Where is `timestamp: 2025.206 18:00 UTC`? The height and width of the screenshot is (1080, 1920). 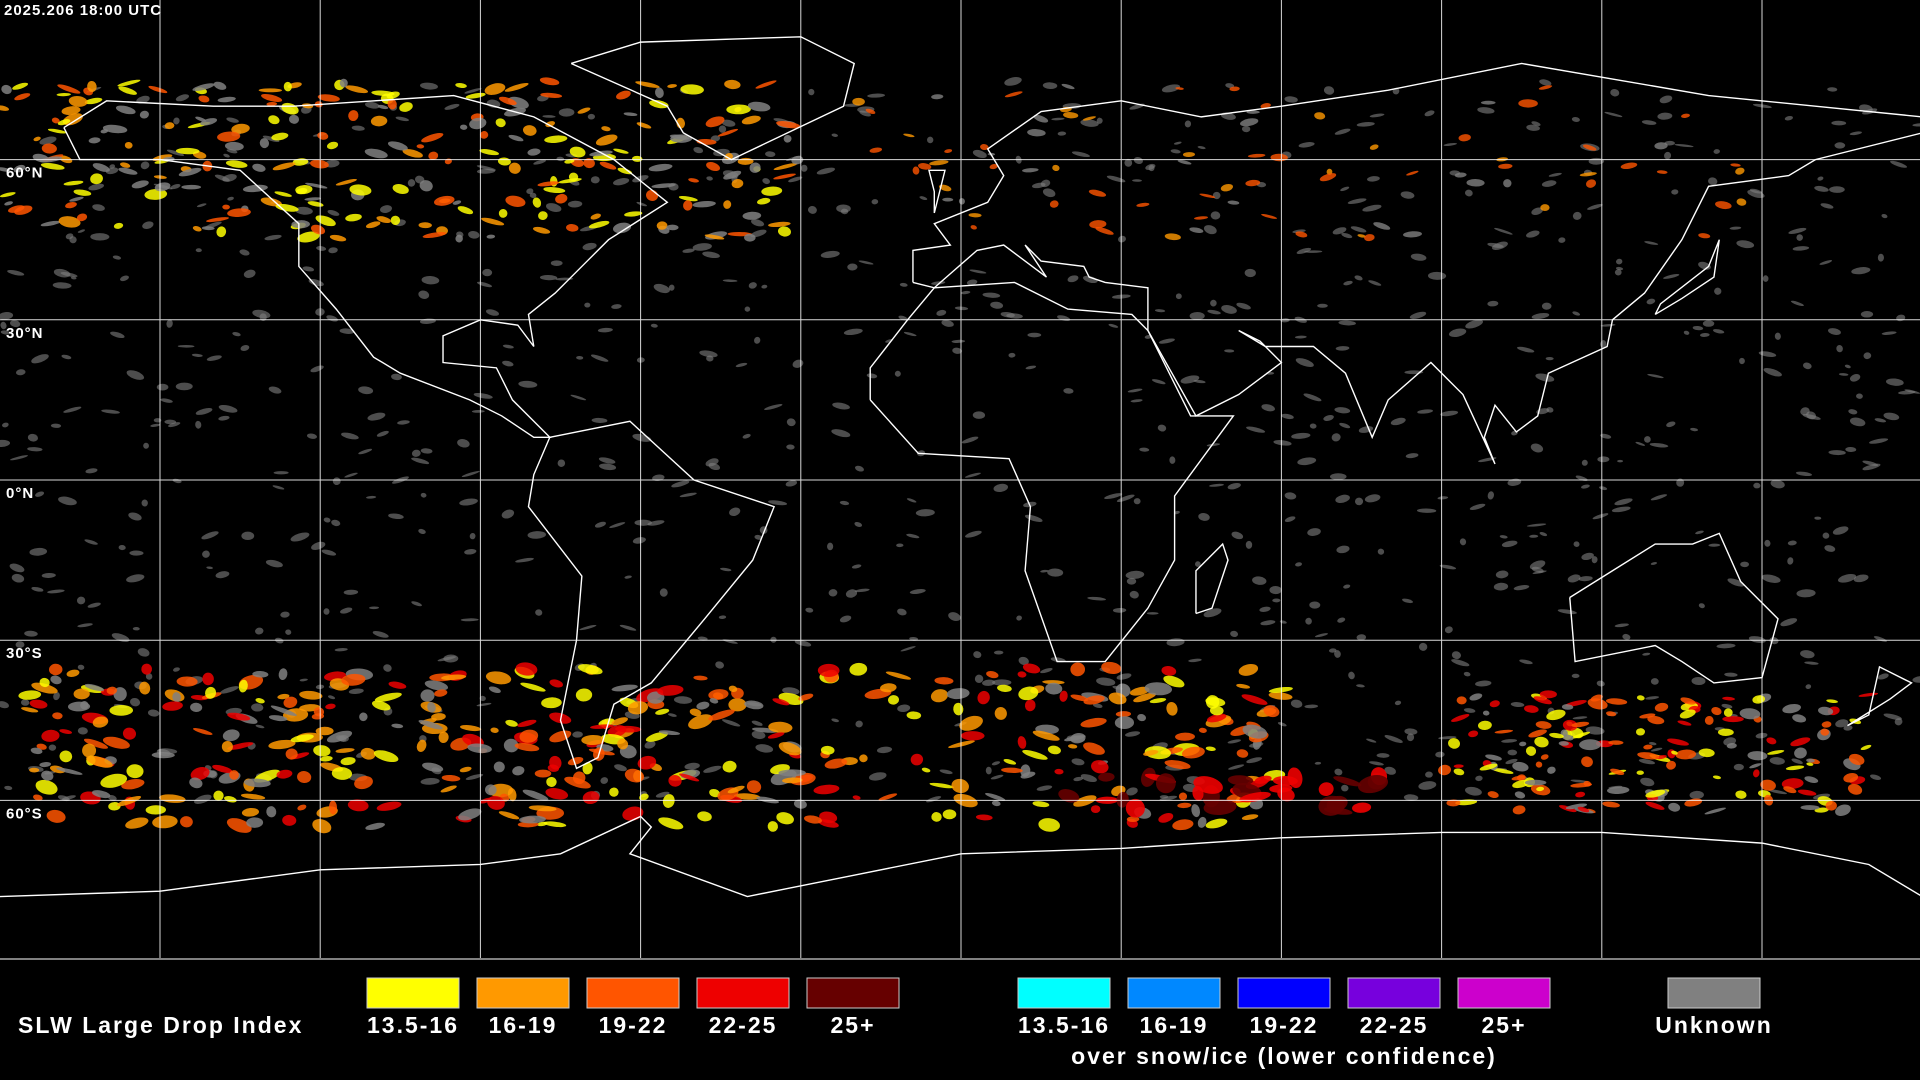
timestamp: 2025.206 18:00 UTC is located at coordinates (83, 10).